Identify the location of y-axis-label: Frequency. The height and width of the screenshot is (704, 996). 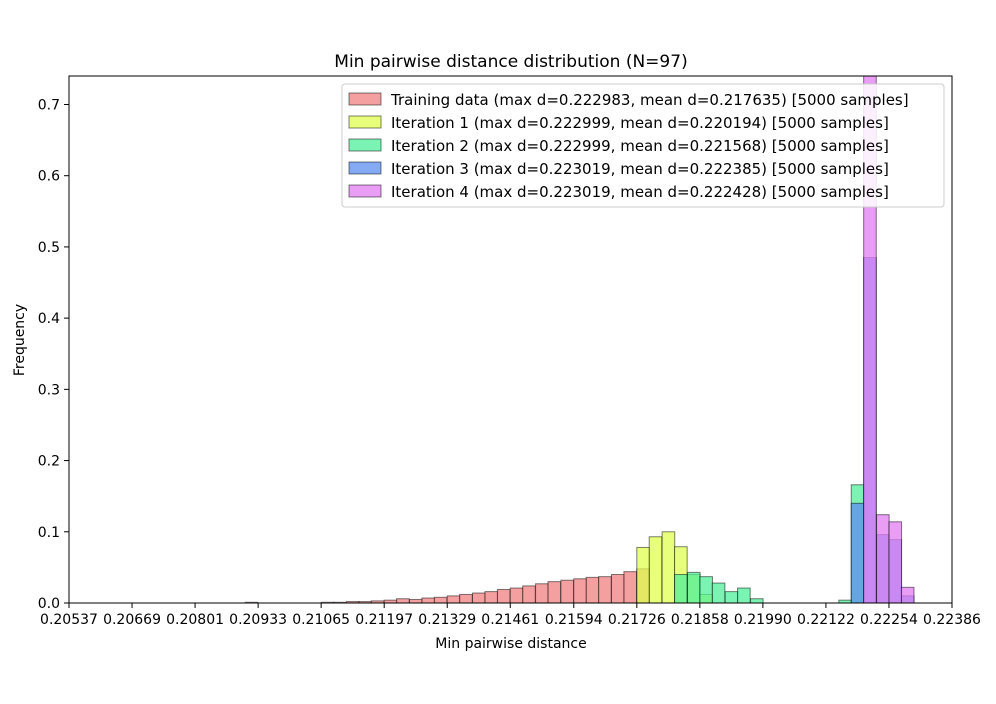
(20, 340).